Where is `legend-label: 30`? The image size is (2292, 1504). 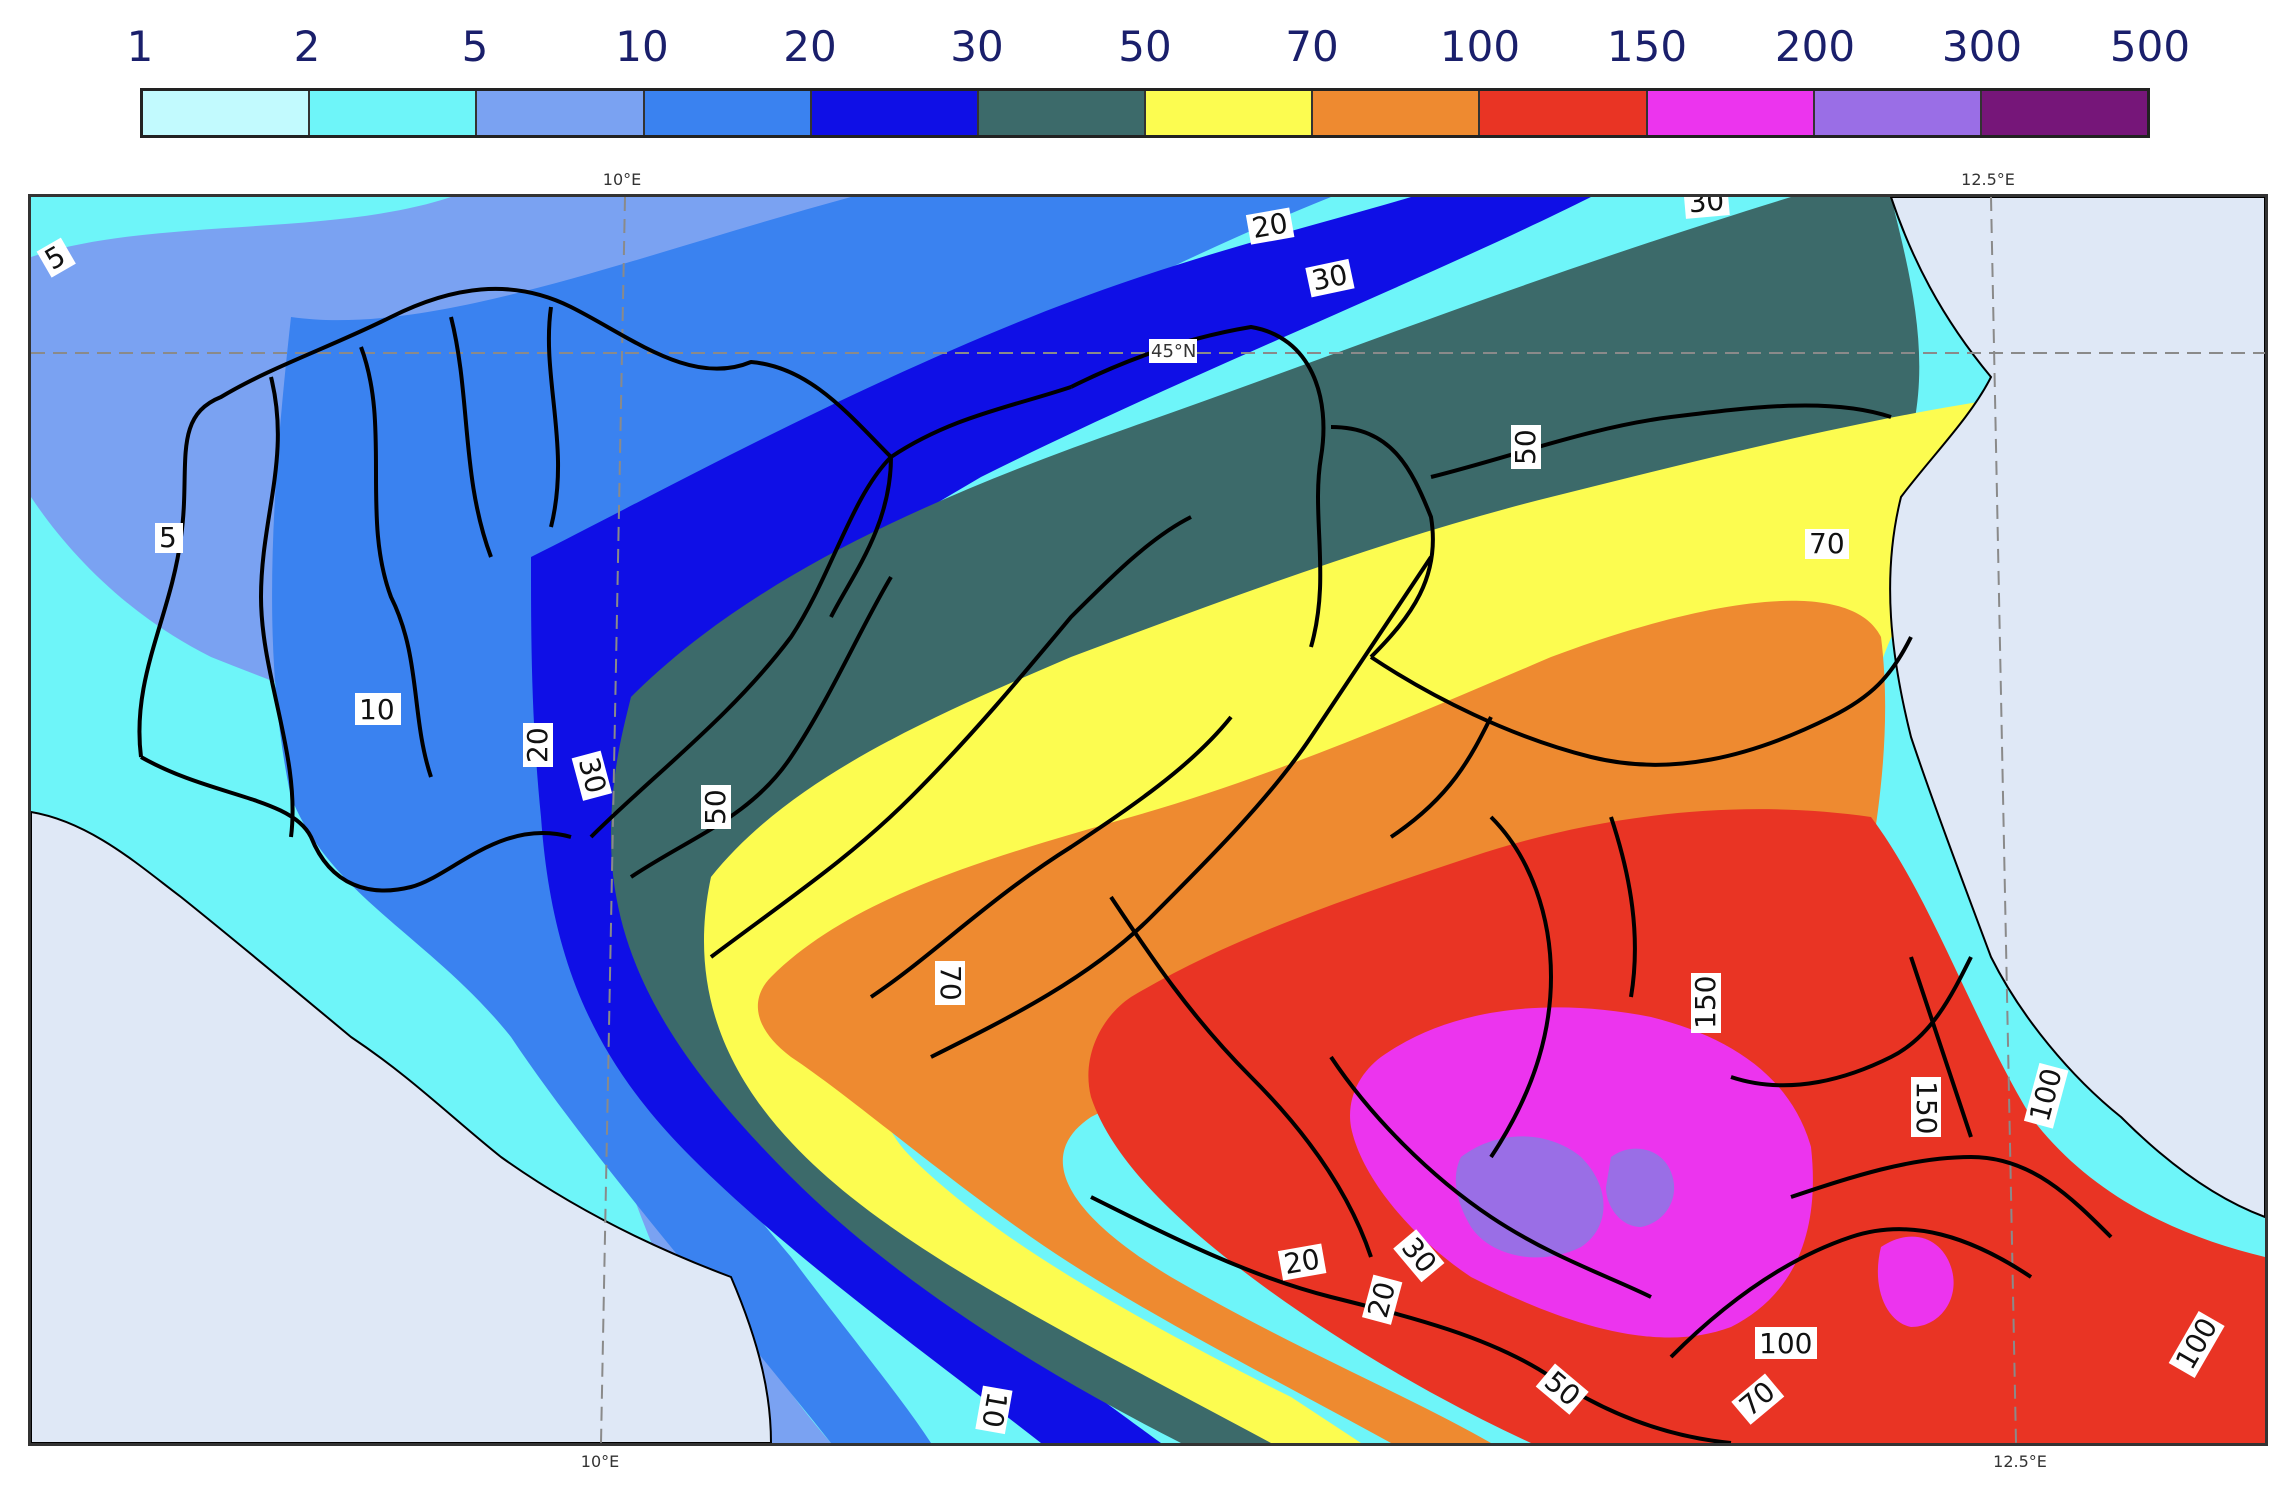
legend-label: 30 is located at coordinates (977, 46).